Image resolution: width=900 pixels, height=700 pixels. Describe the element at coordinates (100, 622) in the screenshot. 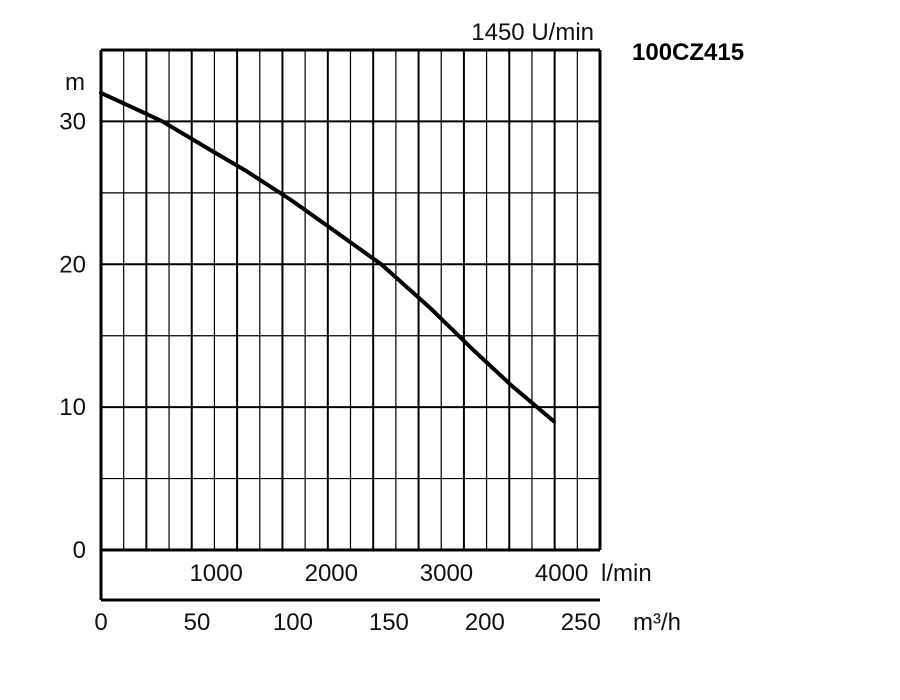

I see `m3h-tick-label: 0` at that location.